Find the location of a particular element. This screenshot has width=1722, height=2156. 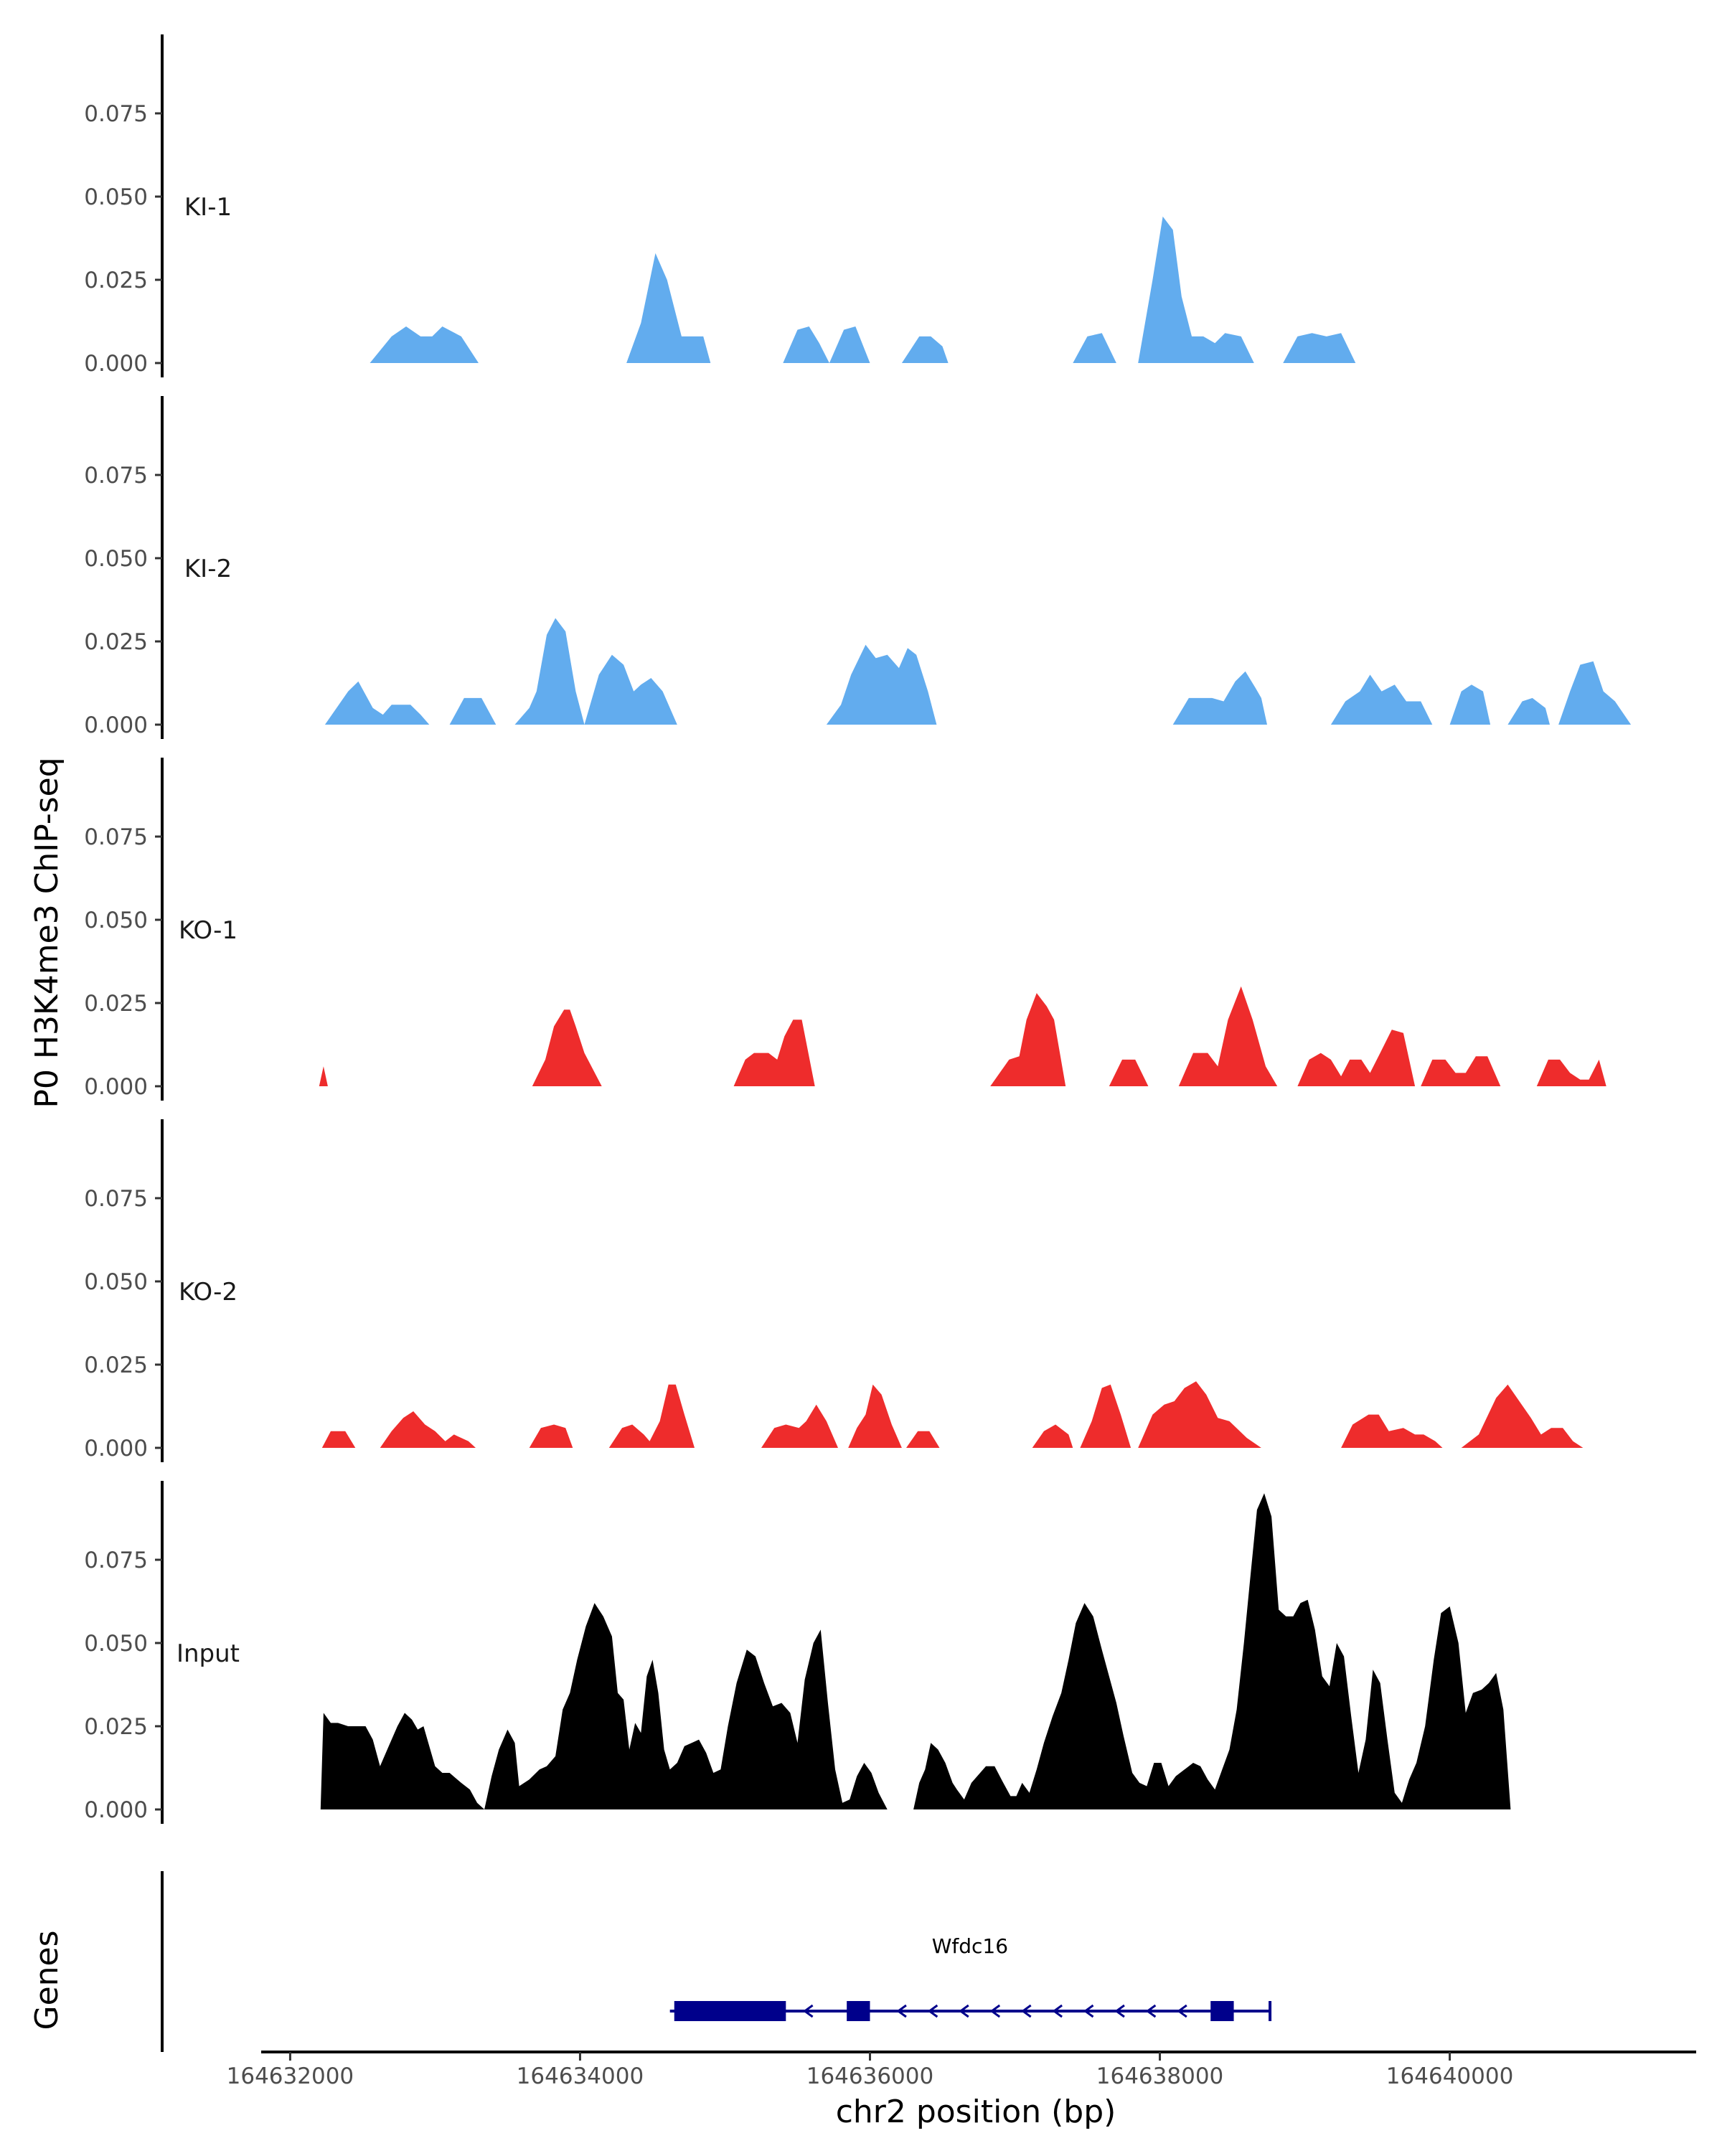

genes-axis-title: Genes is located at coordinates (47, 1980).